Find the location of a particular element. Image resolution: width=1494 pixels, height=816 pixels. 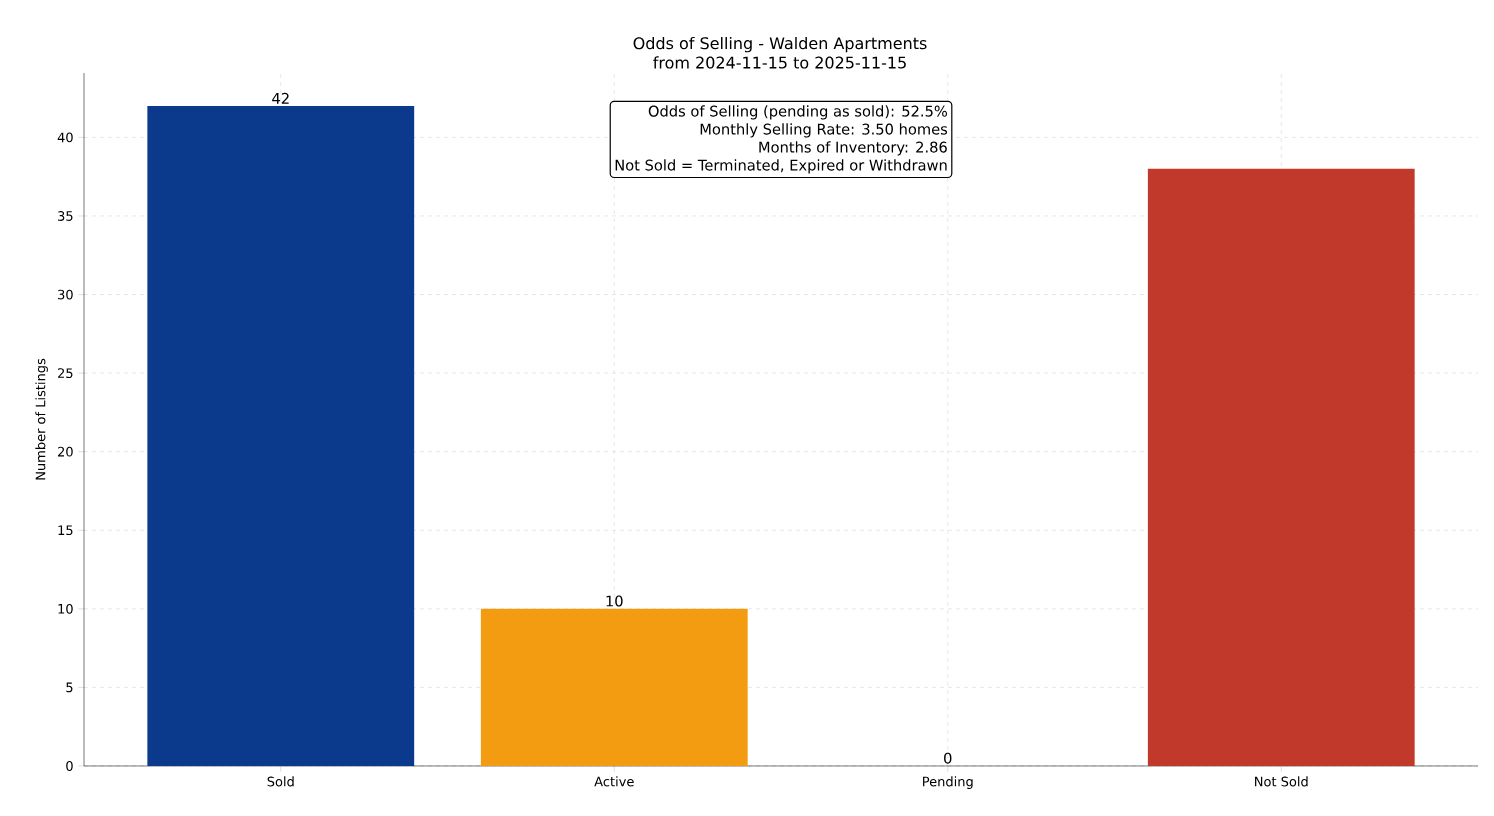

annotation: Odds of Selling (pending as sold): 52.5% is located at coordinates (798, 112).